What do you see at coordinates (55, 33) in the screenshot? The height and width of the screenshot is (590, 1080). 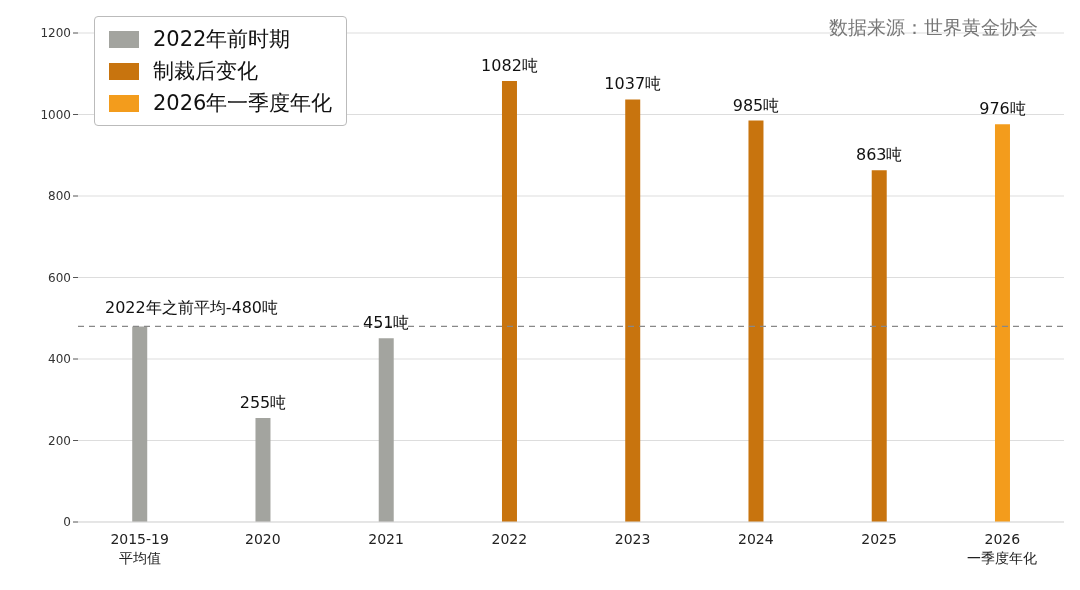 I see `y-tick-label: 1200` at bounding box center [55, 33].